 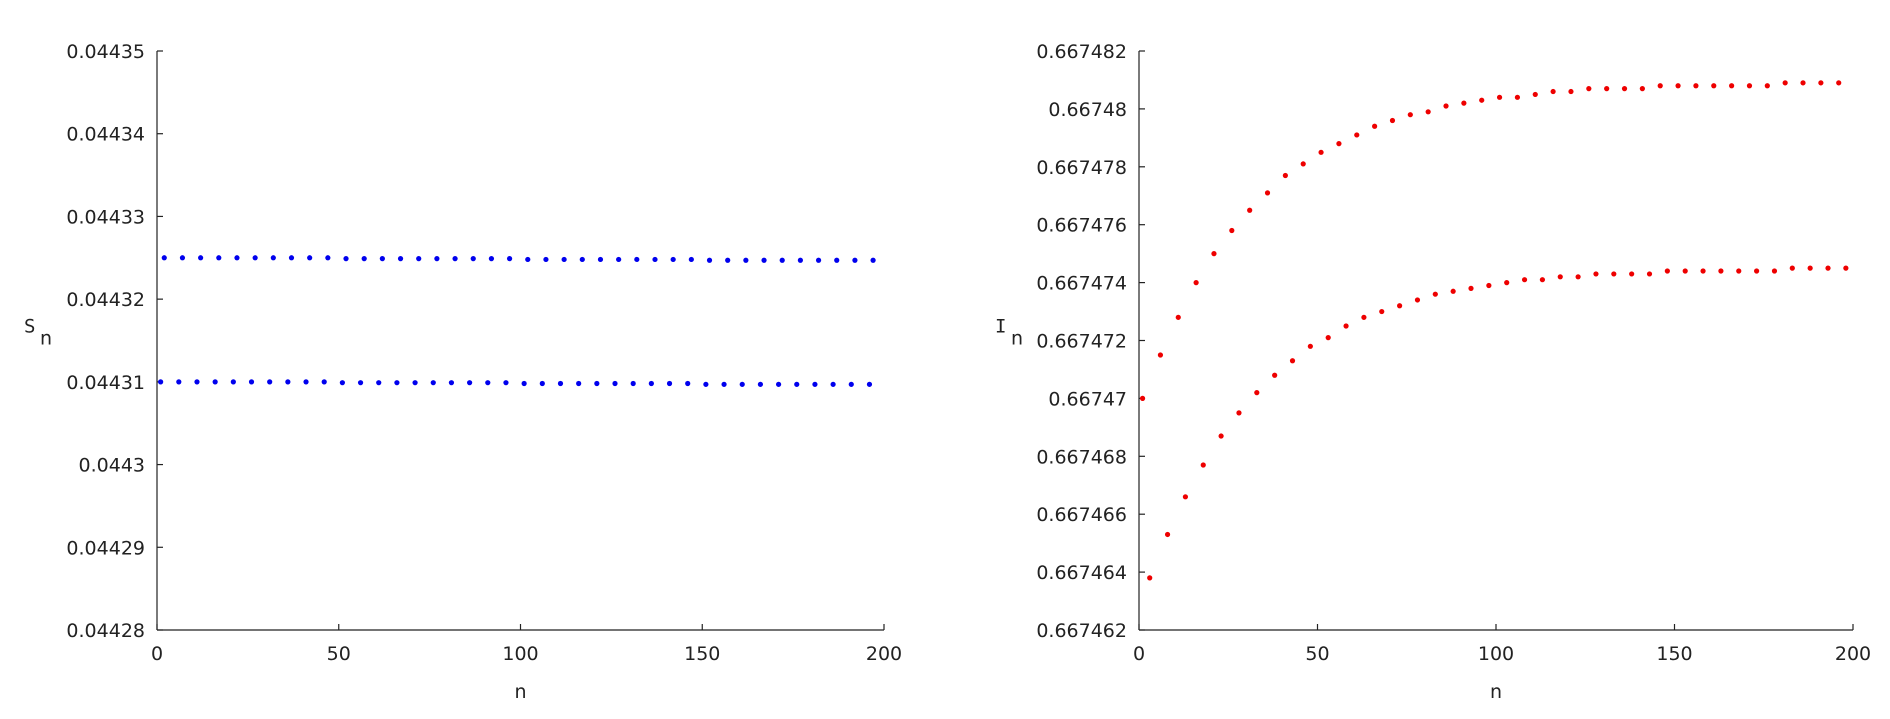 What do you see at coordinates (1496, 692) in the screenshot?
I see `x-axis-label: n` at bounding box center [1496, 692].